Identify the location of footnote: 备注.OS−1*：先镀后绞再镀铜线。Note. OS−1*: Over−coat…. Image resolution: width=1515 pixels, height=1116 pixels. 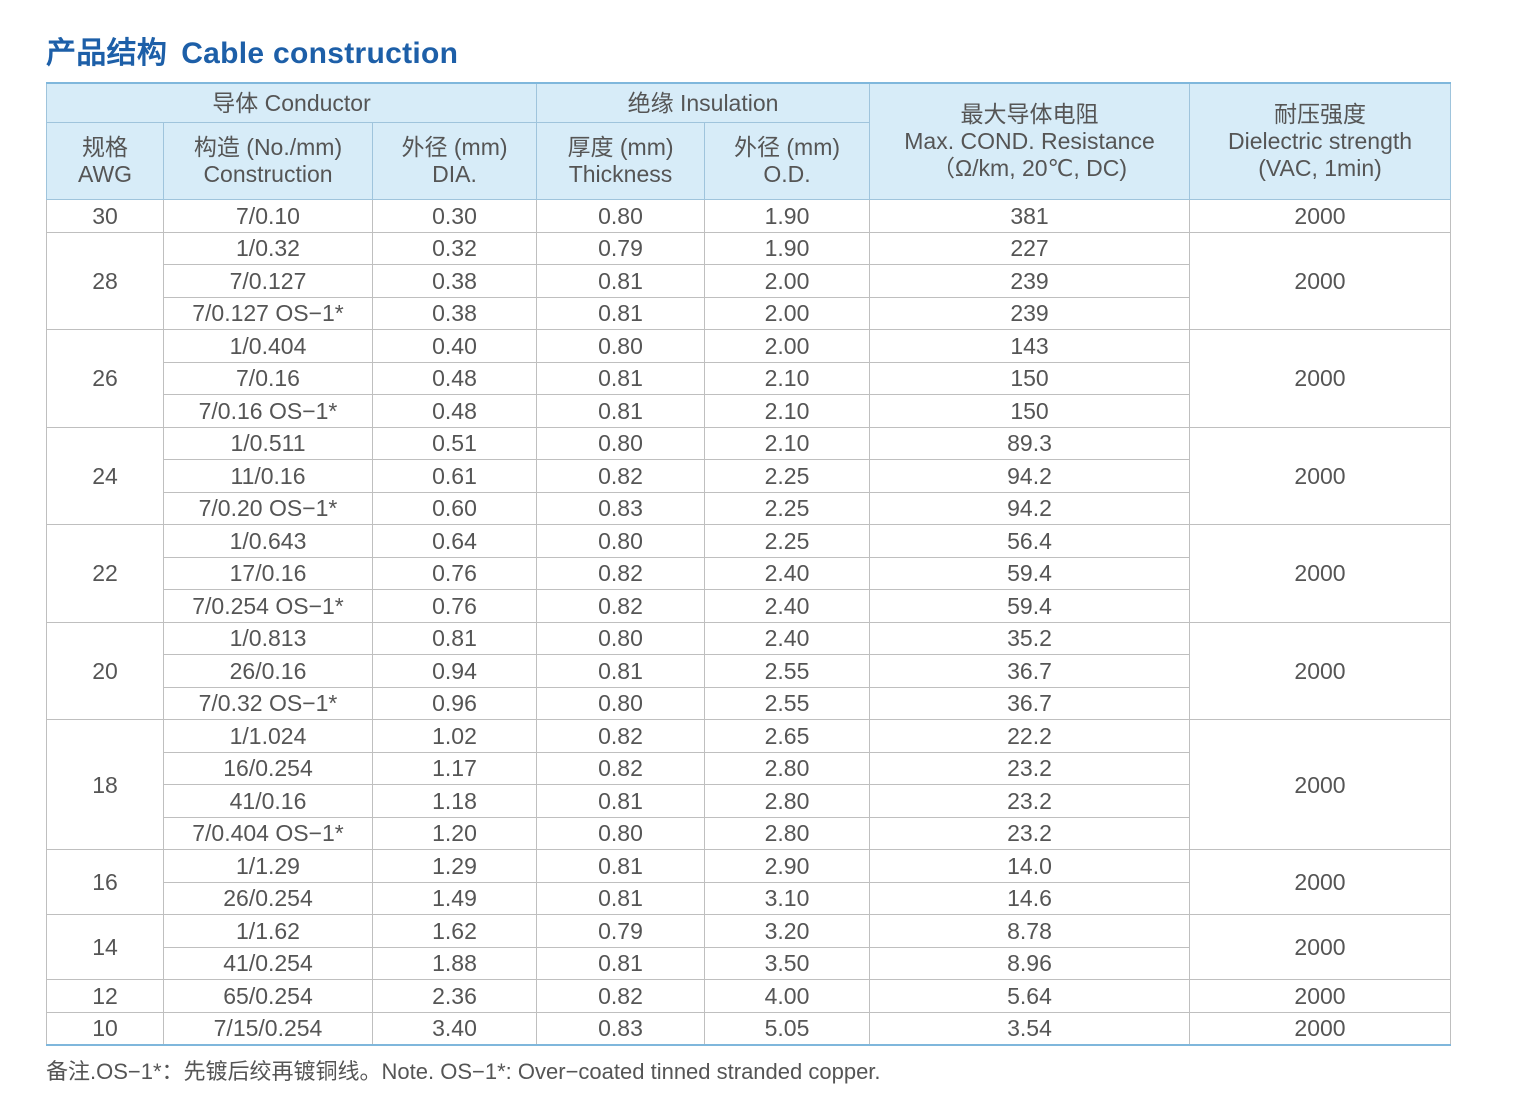
(463, 1071).